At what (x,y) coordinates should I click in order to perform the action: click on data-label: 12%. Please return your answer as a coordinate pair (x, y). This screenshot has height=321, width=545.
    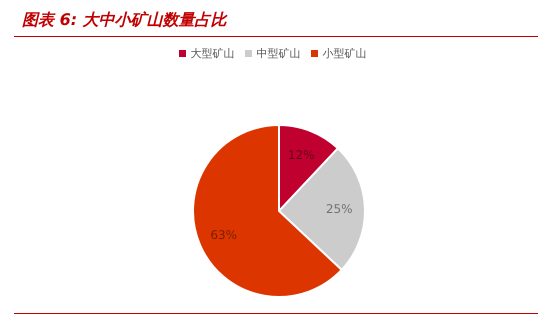
    Looking at the image, I should click on (301, 155).